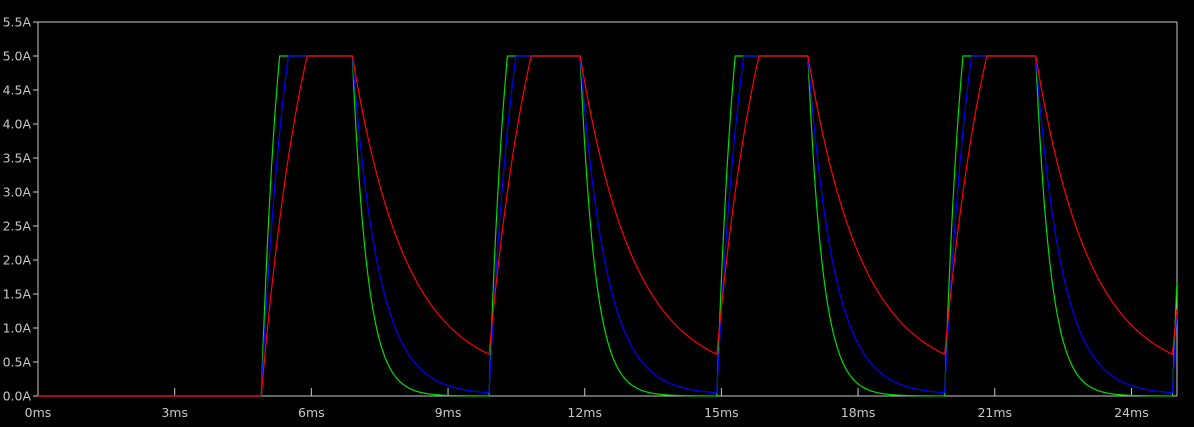  Describe the element at coordinates (587, 404) in the screenshot. I see `x-axis-ticks: 0ms 3ms 6ms 9ms 12ms 15ms 18ms 21ms 24ms` at that location.